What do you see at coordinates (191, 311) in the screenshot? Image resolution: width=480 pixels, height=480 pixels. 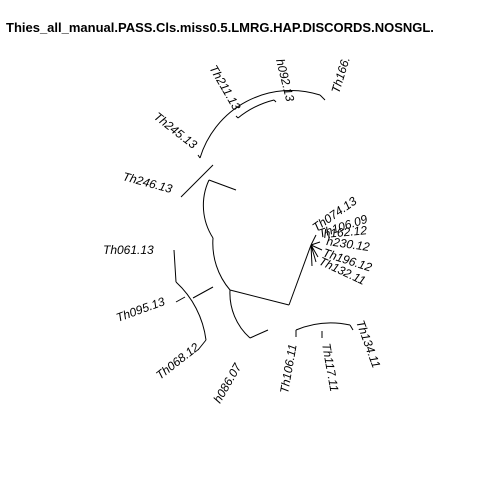 I see `edge-left-arc` at bounding box center [191, 311].